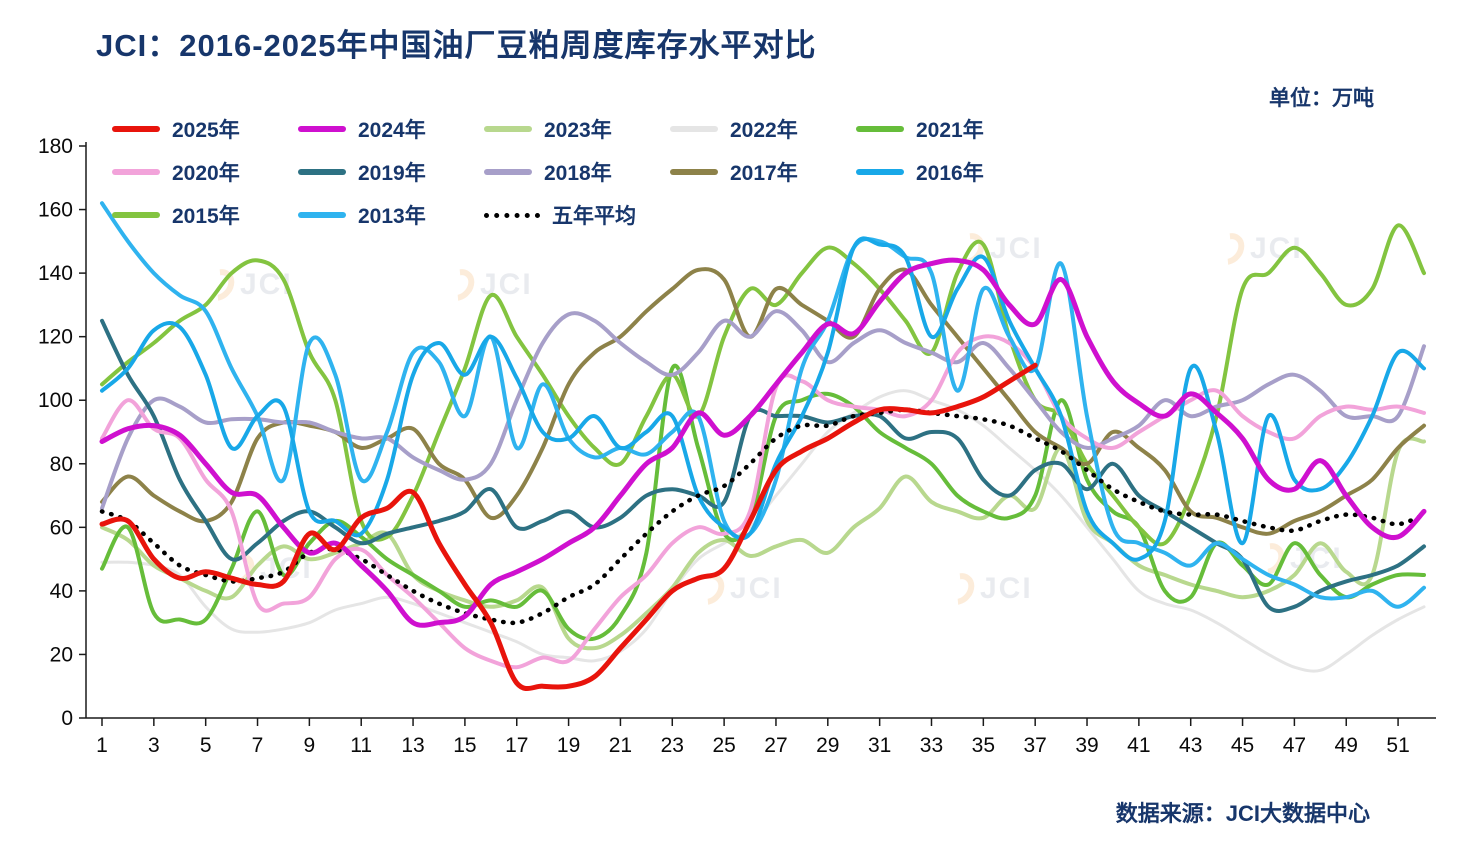  I want to click on legend-item-2024年: 2024年, so click(391, 129).